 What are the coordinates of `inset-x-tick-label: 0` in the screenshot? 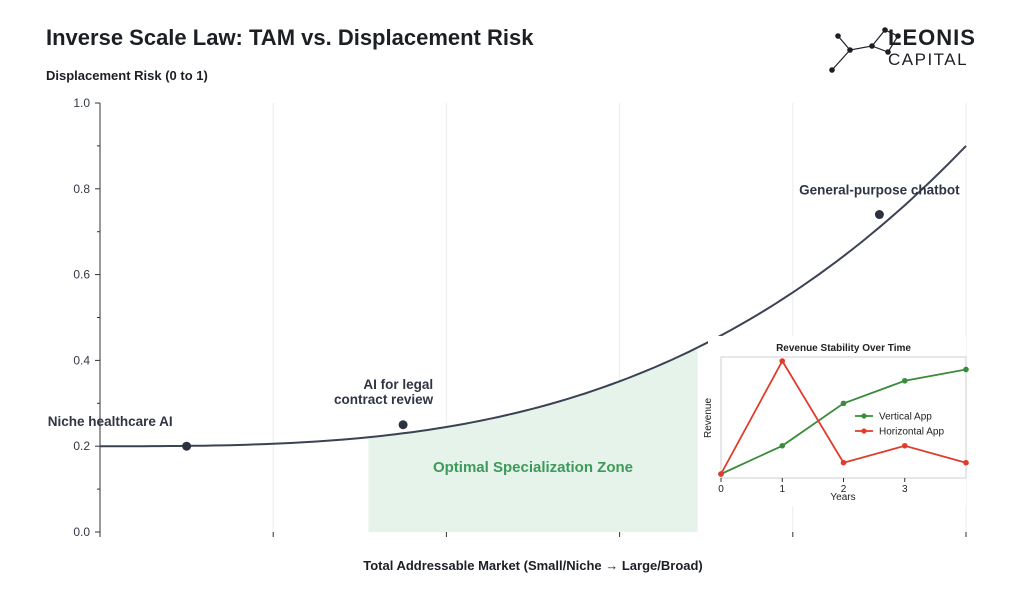 It's located at (721, 489).